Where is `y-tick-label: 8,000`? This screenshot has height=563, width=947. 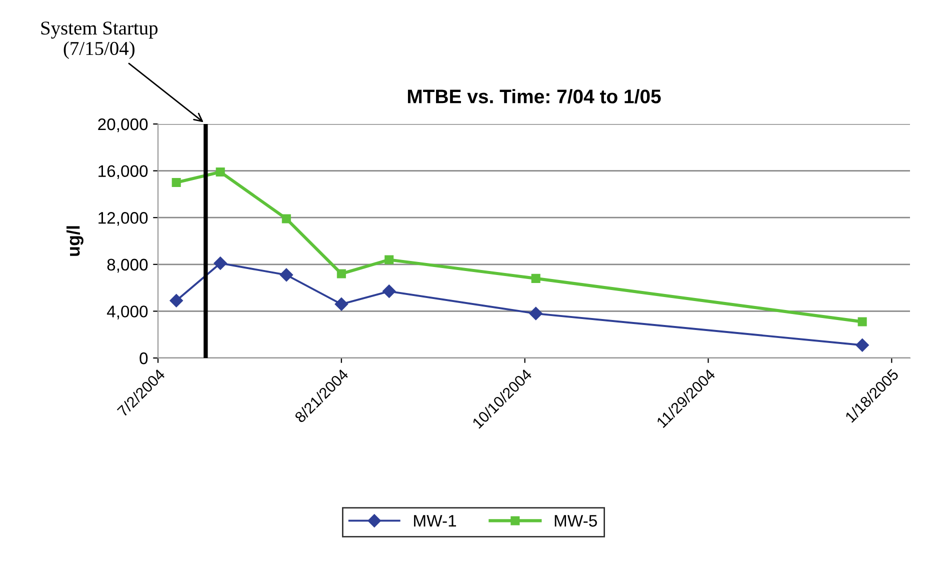 y-tick-label: 8,000 is located at coordinates (127, 265).